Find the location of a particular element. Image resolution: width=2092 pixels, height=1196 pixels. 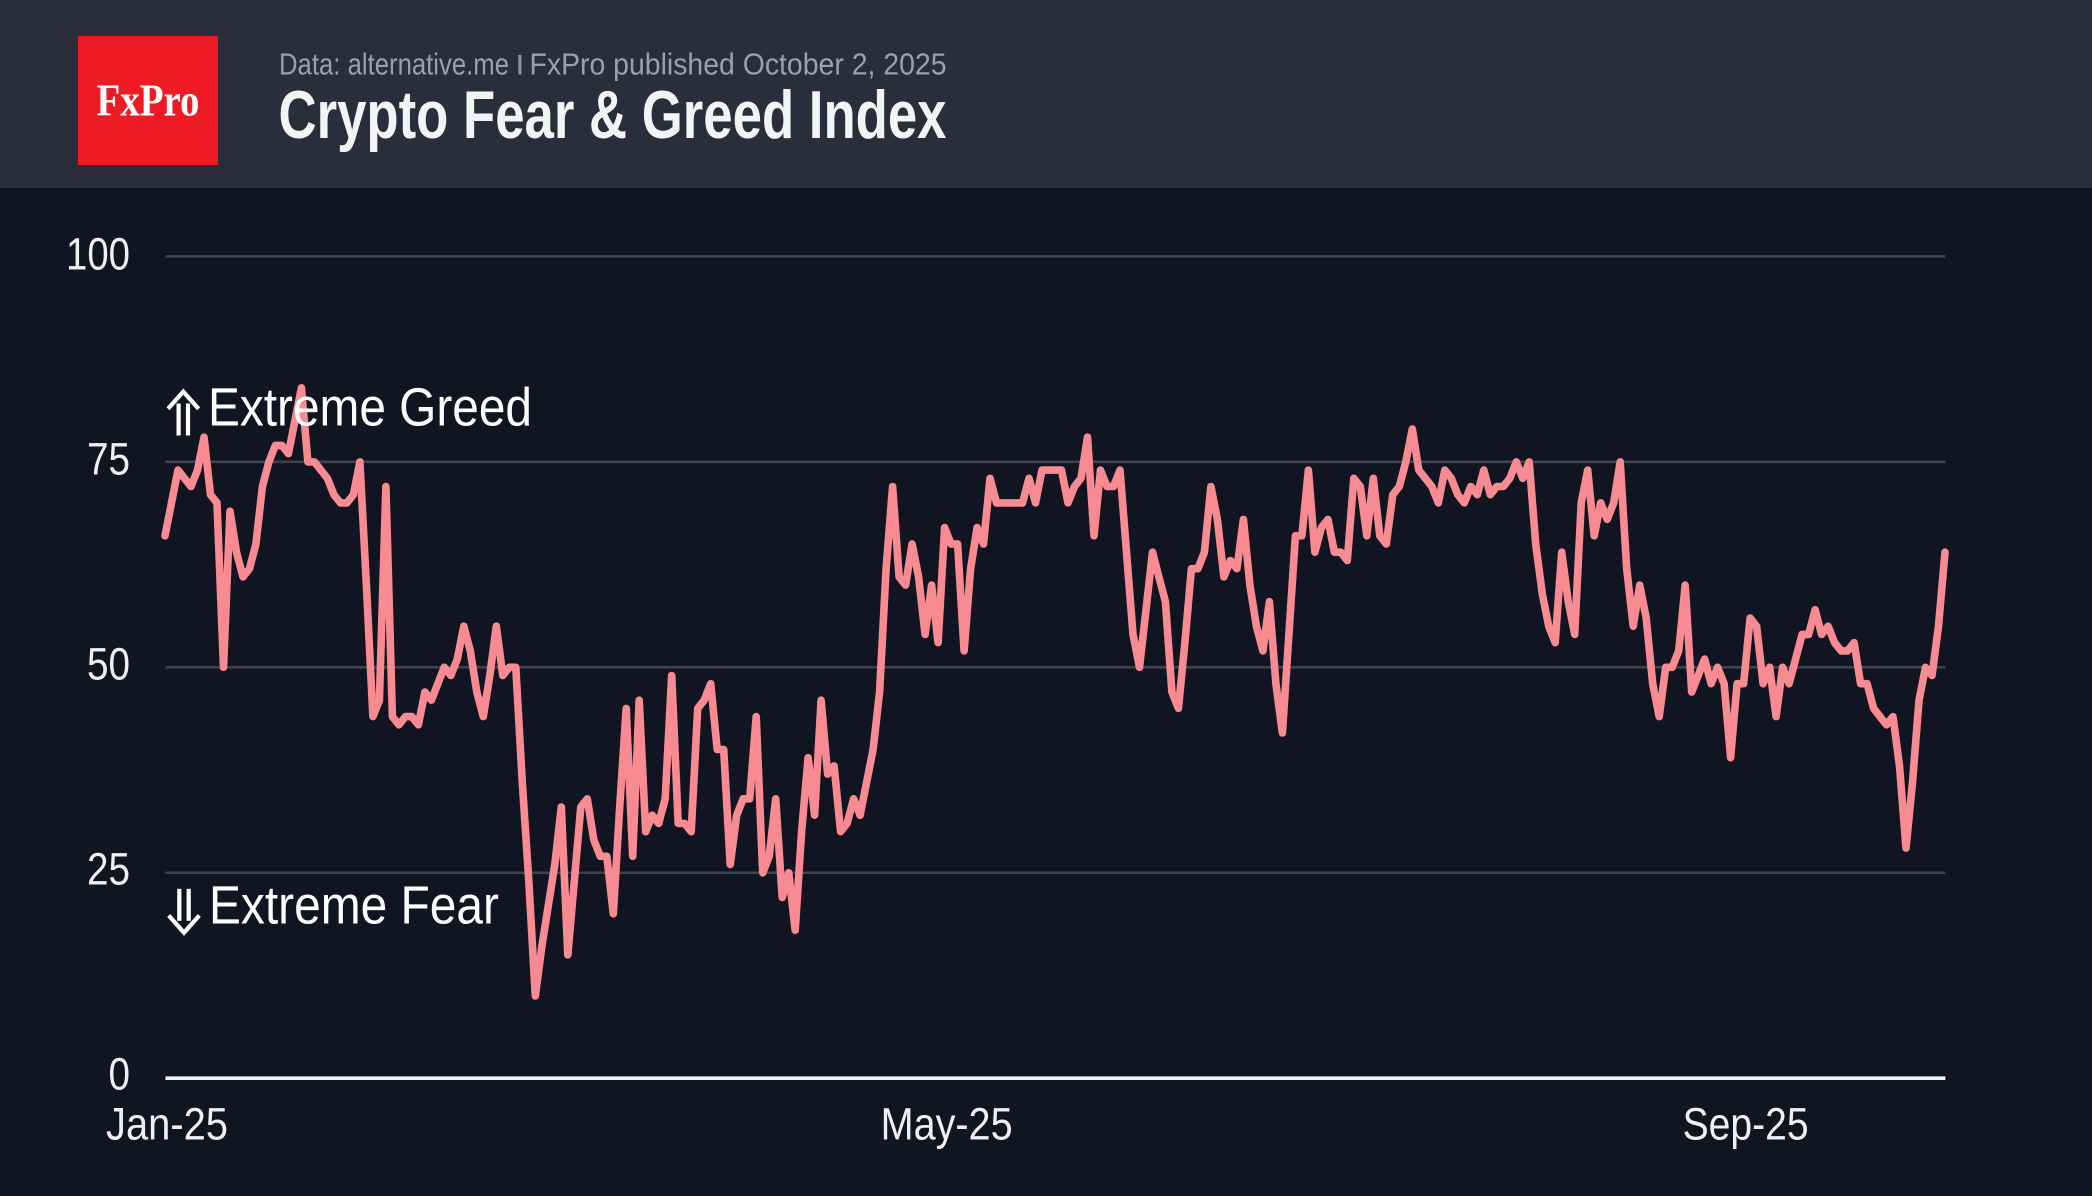

svg-text: Data: alternative.me is located at coordinates (394, 64).